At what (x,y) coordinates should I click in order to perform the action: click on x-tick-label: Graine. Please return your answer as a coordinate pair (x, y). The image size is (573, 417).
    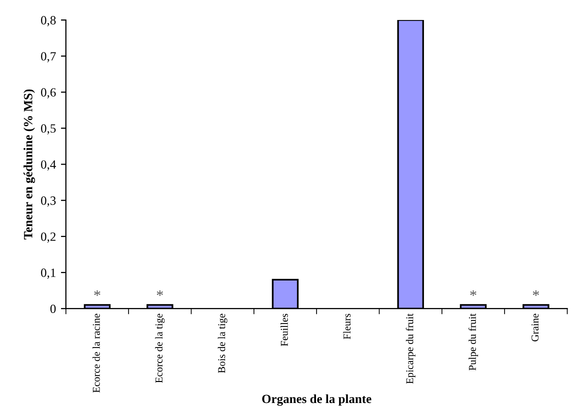
    Looking at the image, I should click on (535, 328).